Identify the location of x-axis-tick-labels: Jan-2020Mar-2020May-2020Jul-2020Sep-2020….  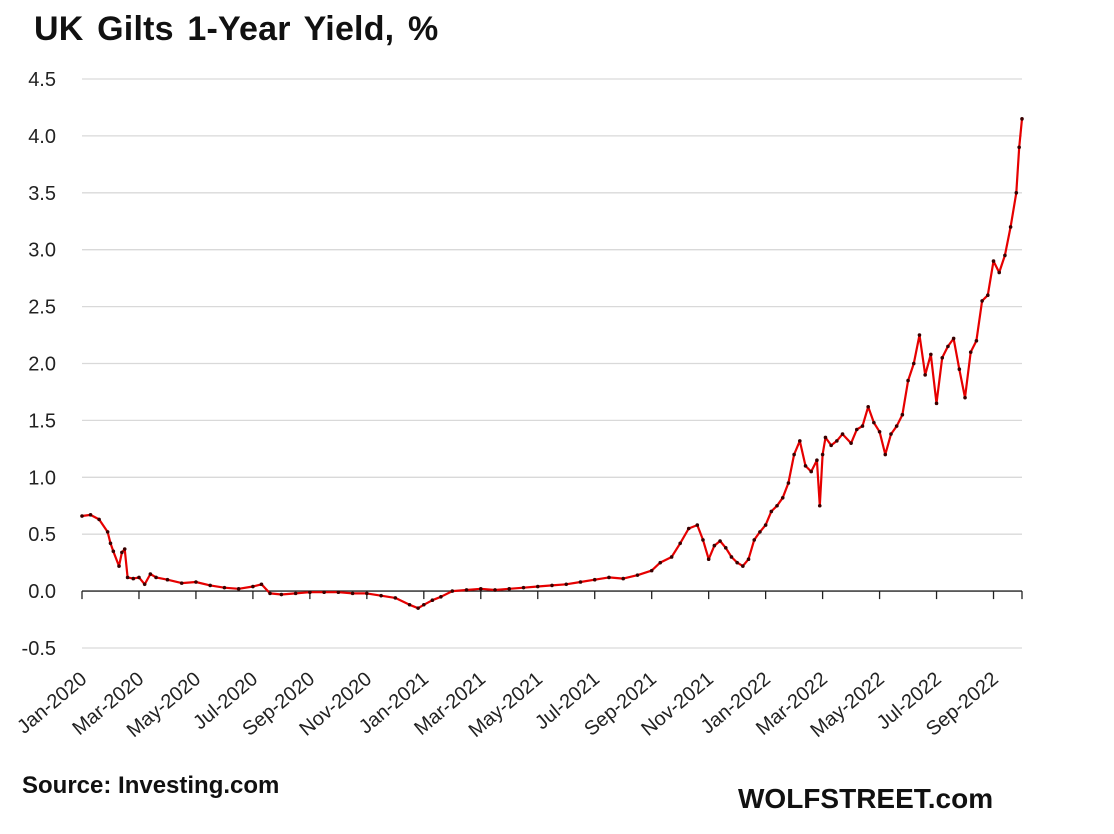
(508, 705).